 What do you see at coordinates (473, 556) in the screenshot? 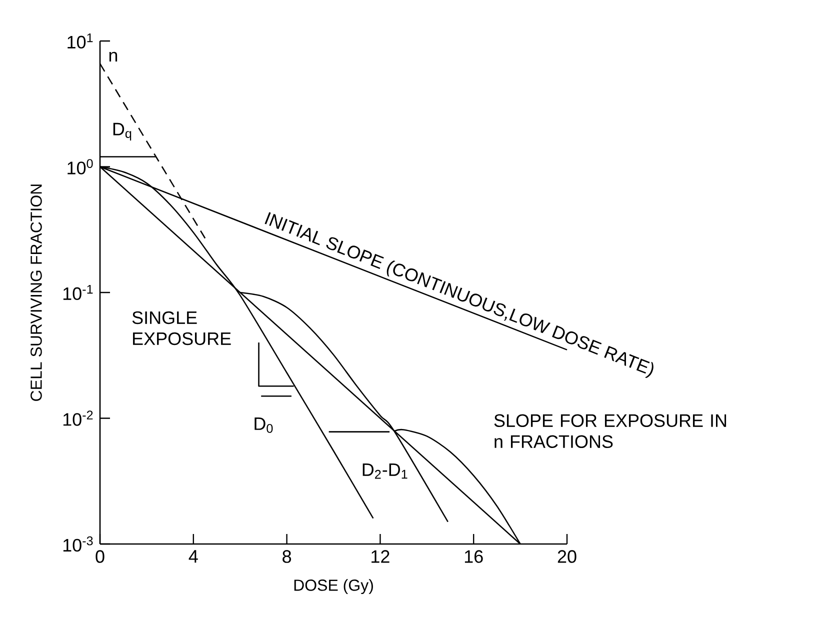
I see `x-tick-label: 16` at bounding box center [473, 556].